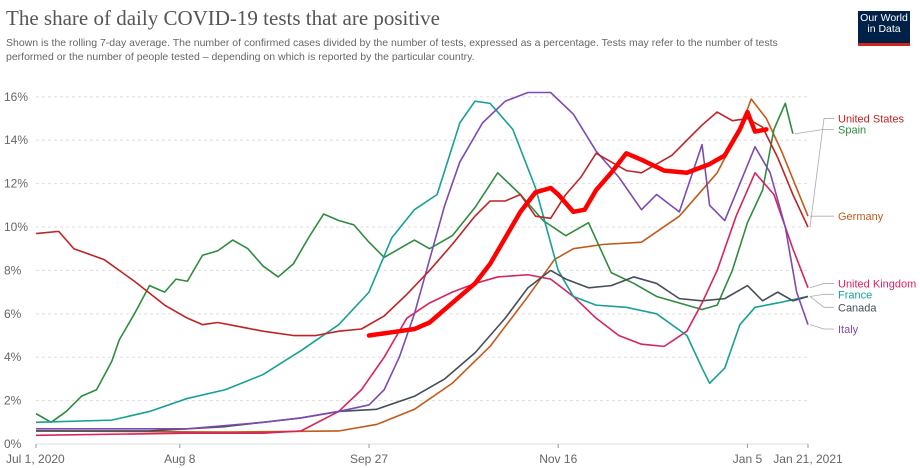 The width and height of the screenshot is (920, 468). Describe the element at coordinates (857, 308) in the screenshot. I see `series-label-canada: Canada` at that location.